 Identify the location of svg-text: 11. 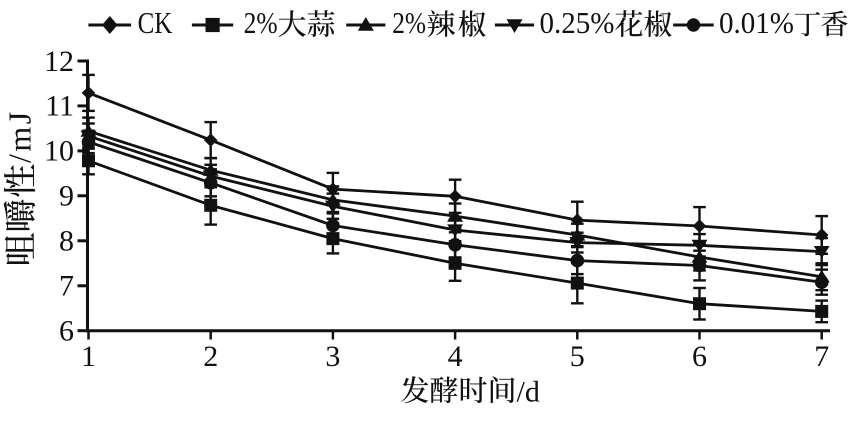
(59, 106).